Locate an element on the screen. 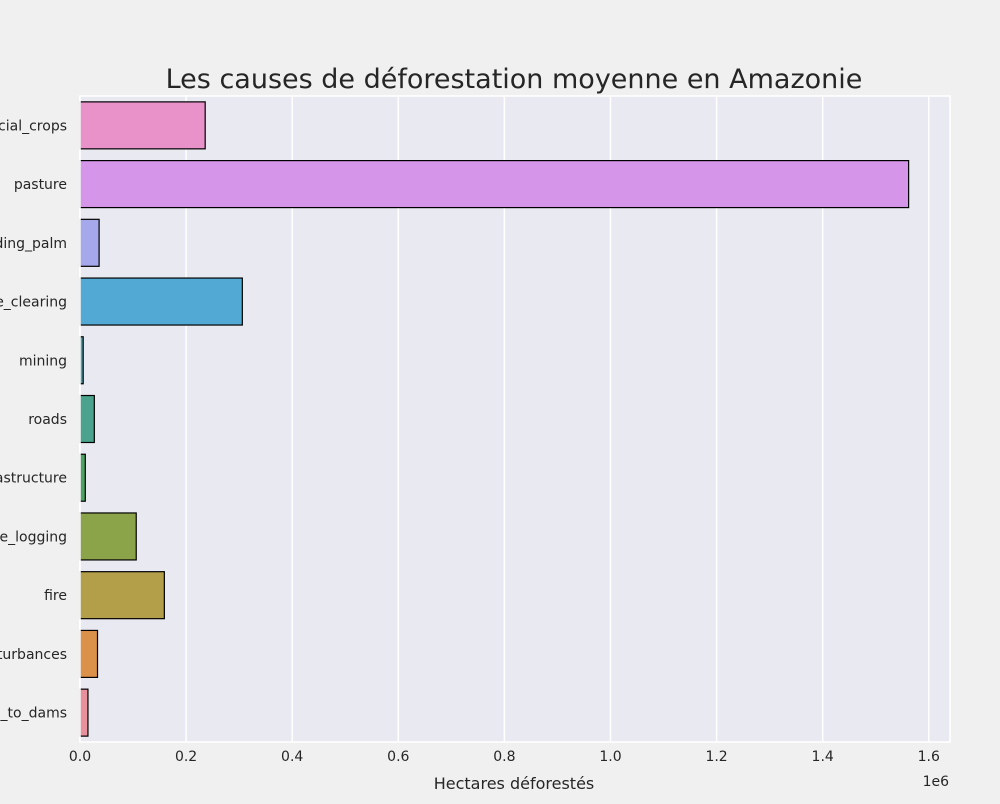 Image resolution: width=1000 pixels, height=804 pixels. x-tick-label: 0.6 is located at coordinates (398, 757).